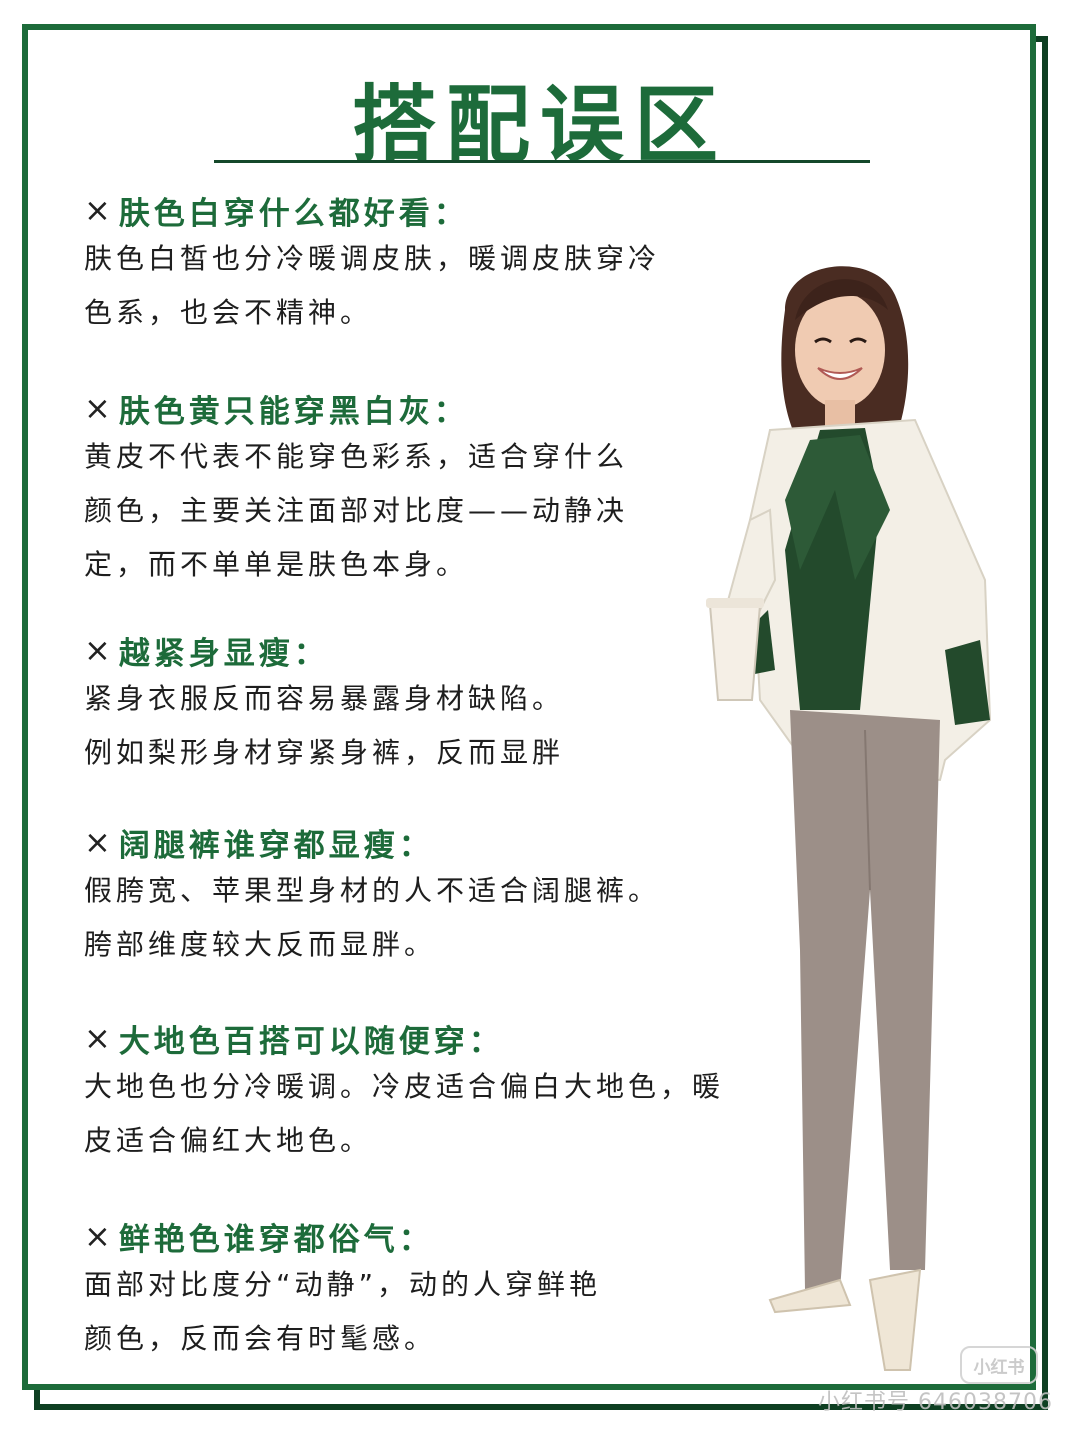  Describe the element at coordinates (260, 1338) in the screenshot. I see `myth-body-line: 颜色，反而会有时髦感。` at that location.